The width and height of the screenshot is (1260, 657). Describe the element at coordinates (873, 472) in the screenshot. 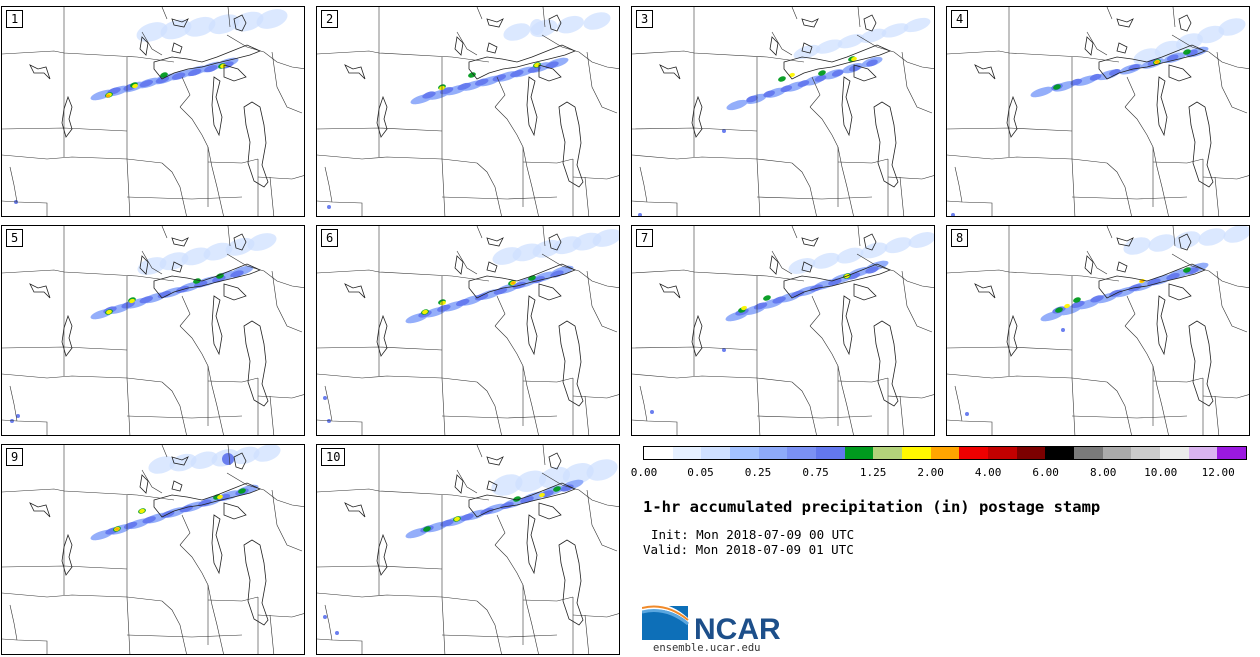

I see `colorbar-tick-label: 1.25` at that location.